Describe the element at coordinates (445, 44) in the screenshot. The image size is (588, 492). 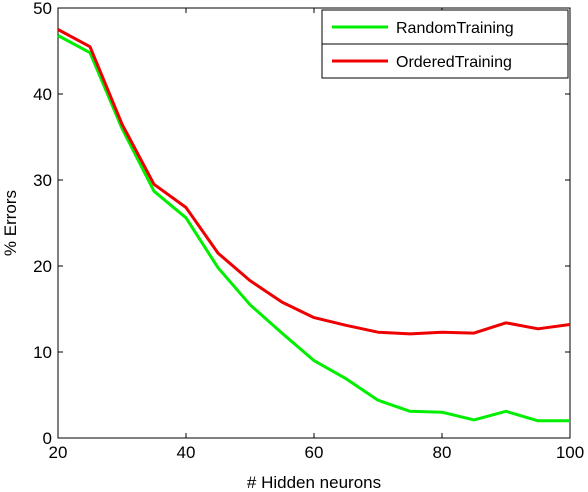
I see `legend: RandomTraining OrderedTraining` at that location.